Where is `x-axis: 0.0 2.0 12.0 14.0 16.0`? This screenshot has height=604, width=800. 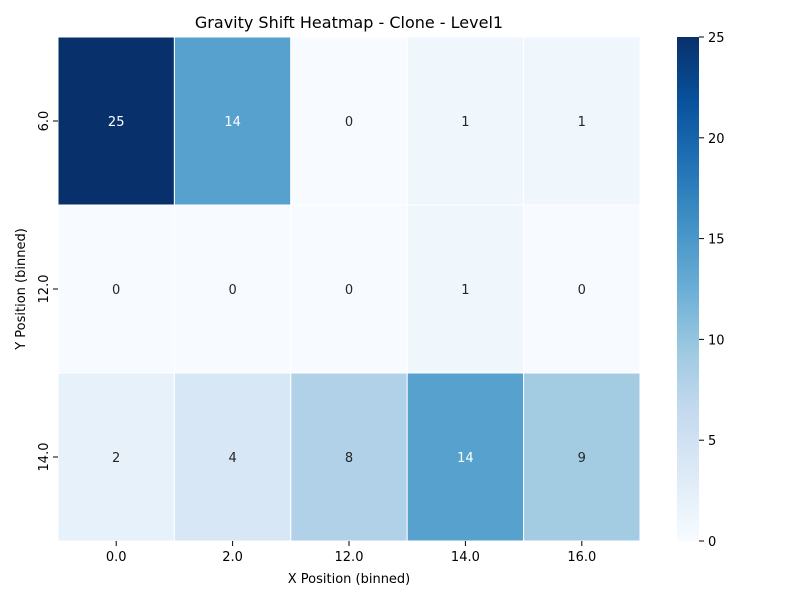
x-axis: 0.0 2.0 12.0 14.0 16.0 is located at coordinates (351, 553).